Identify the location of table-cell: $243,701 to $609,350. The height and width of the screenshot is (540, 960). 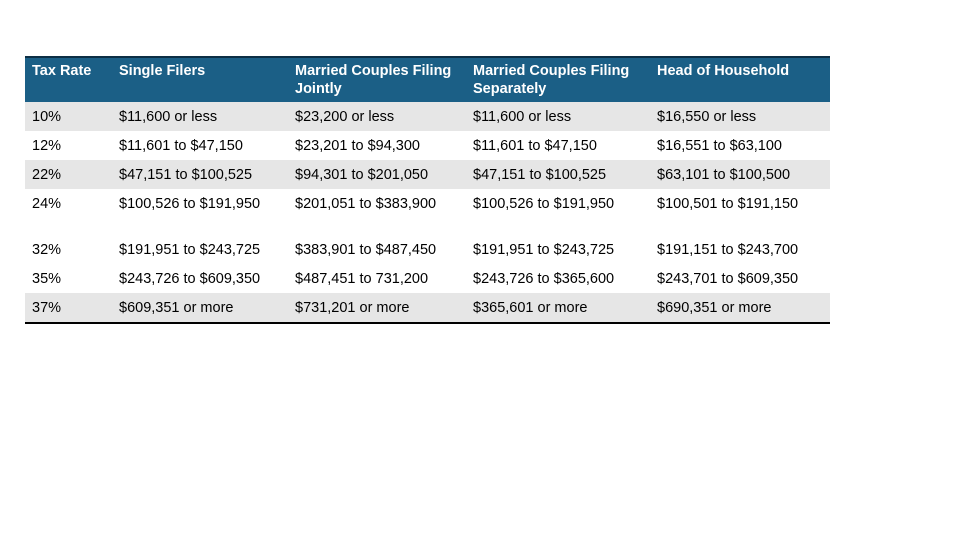
(728, 278).